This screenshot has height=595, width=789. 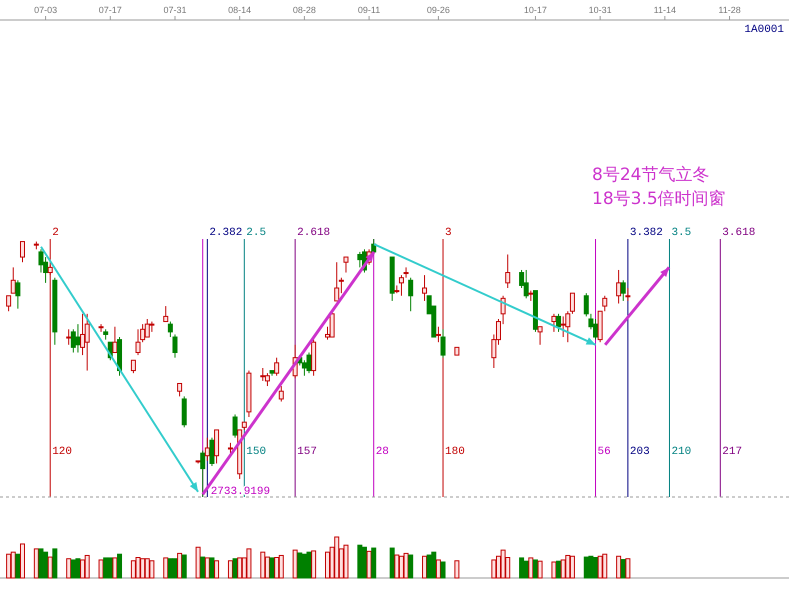 I want to click on x-tick-label: 11-28, so click(x=729, y=10).